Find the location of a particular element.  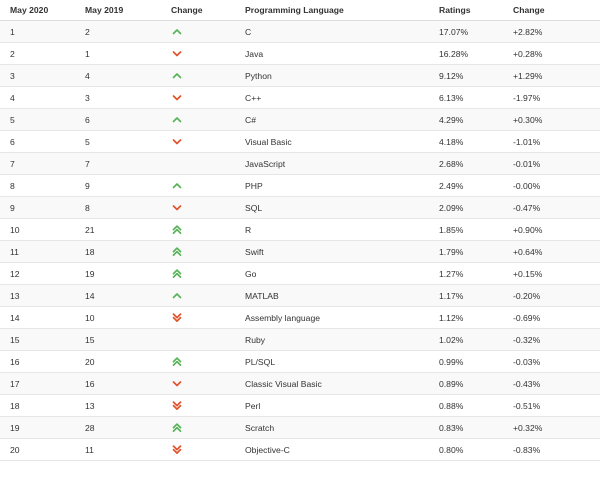

rating-cell: 1.27% is located at coordinates (466, 273).